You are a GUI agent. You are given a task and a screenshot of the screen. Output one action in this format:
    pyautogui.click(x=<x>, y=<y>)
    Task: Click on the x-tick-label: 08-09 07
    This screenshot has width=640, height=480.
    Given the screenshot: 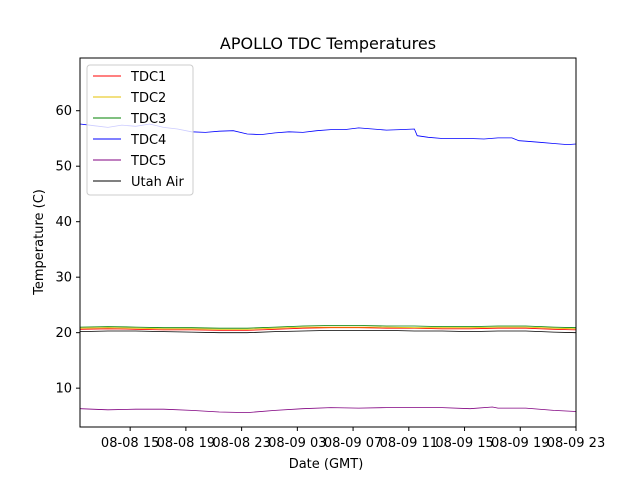 What is the action you would take?
    pyautogui.click(x=353, y=443)
    